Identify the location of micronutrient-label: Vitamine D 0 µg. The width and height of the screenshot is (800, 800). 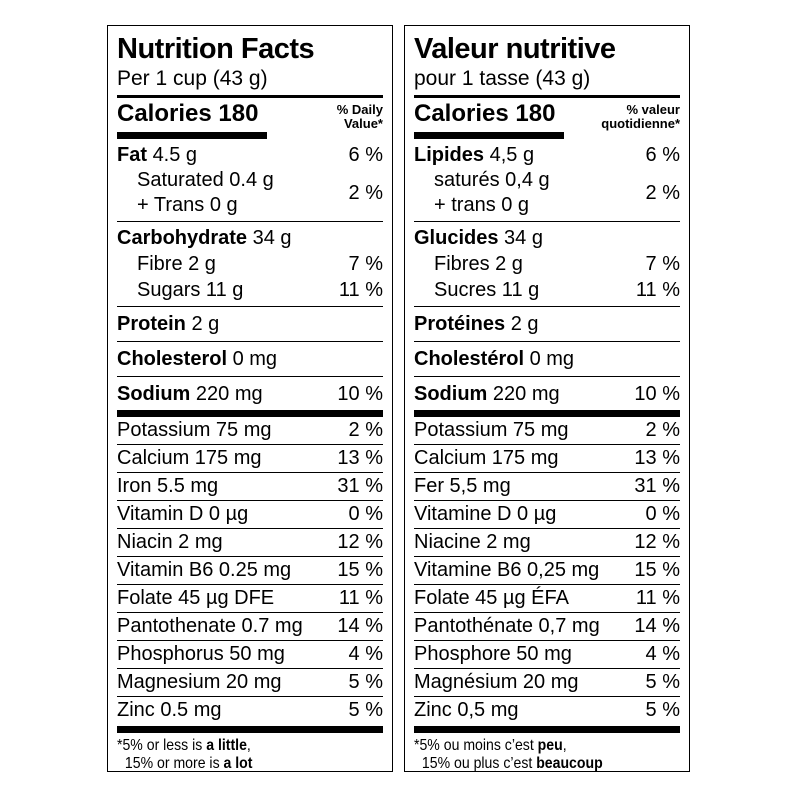
(485, 514).